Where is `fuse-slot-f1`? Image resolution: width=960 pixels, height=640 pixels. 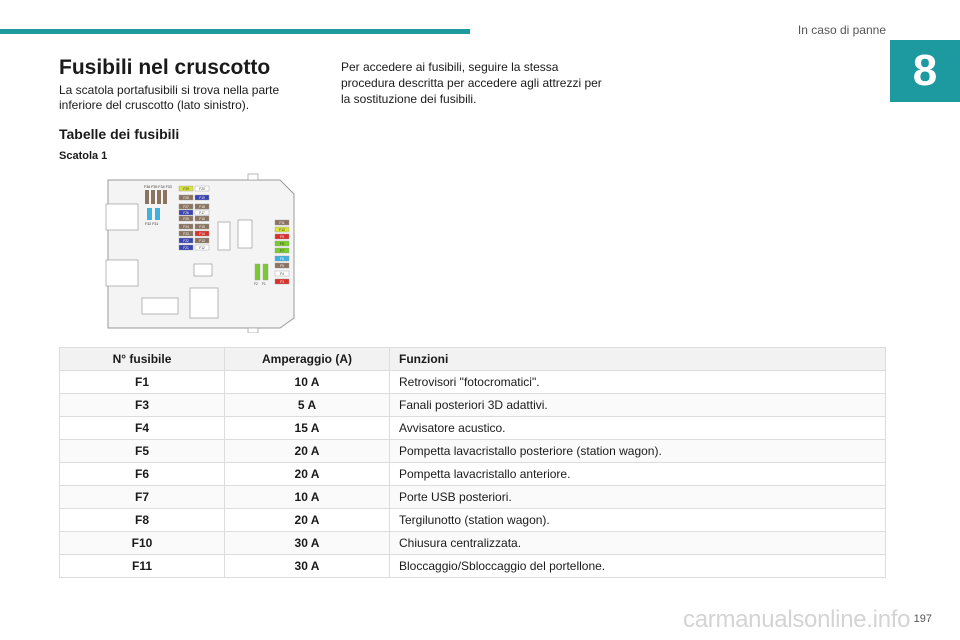
fuse-slot-f1 is located at coordinates (265, 272).